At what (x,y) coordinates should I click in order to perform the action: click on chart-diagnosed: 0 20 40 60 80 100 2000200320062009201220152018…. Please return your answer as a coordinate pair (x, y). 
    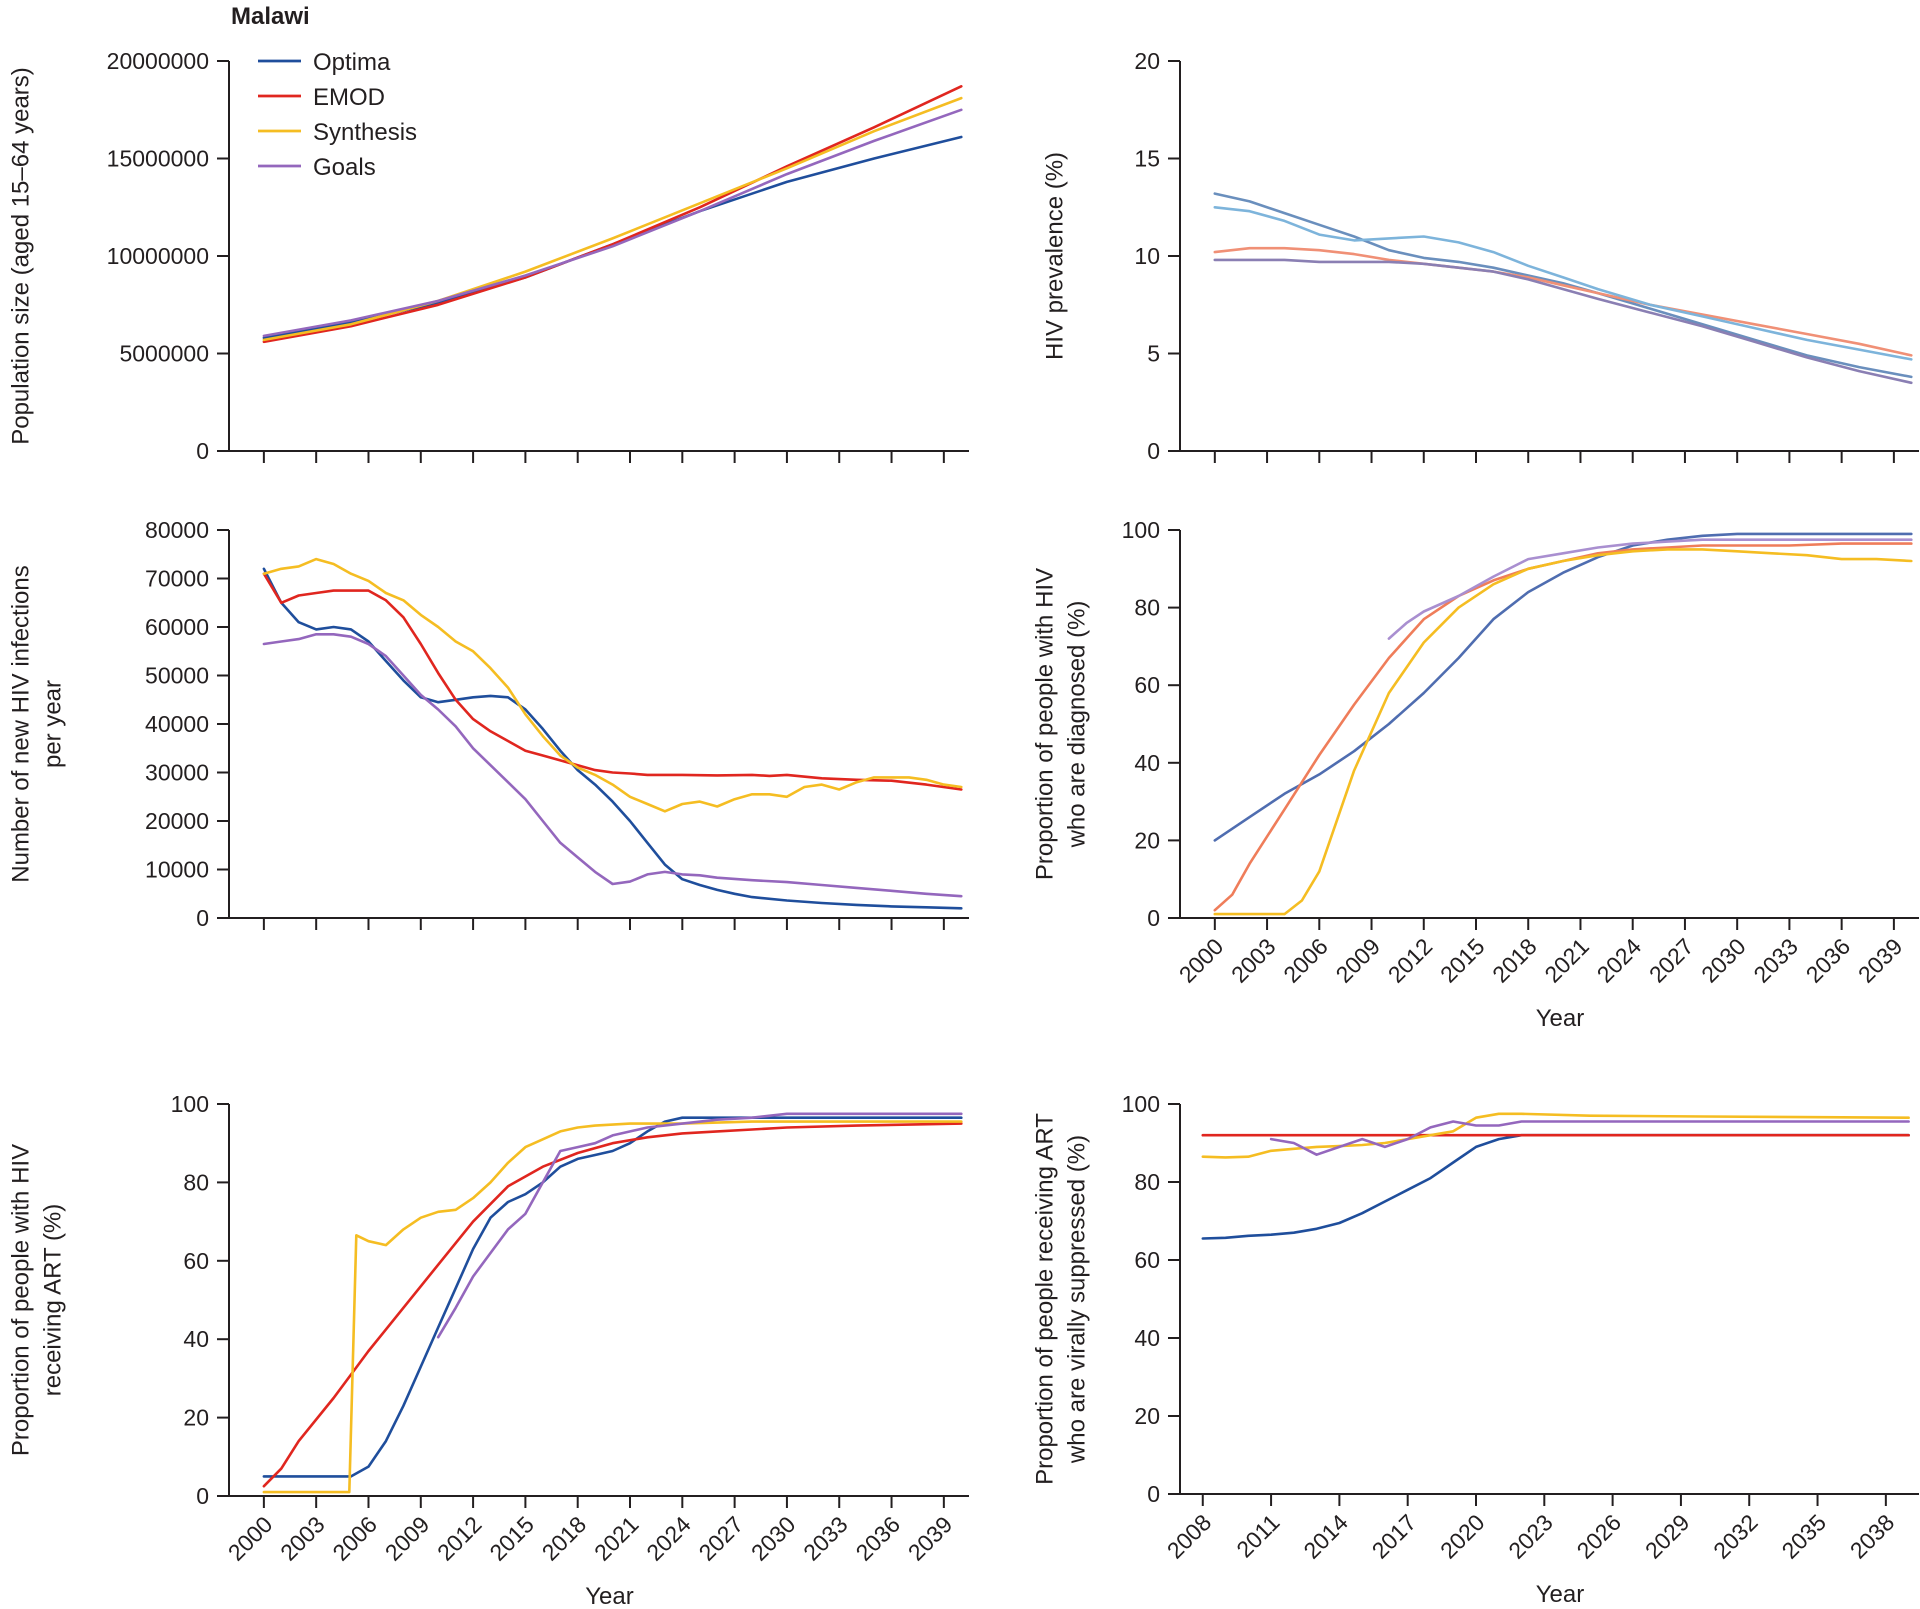
    Looking at the image, I should click on (1475, 774).